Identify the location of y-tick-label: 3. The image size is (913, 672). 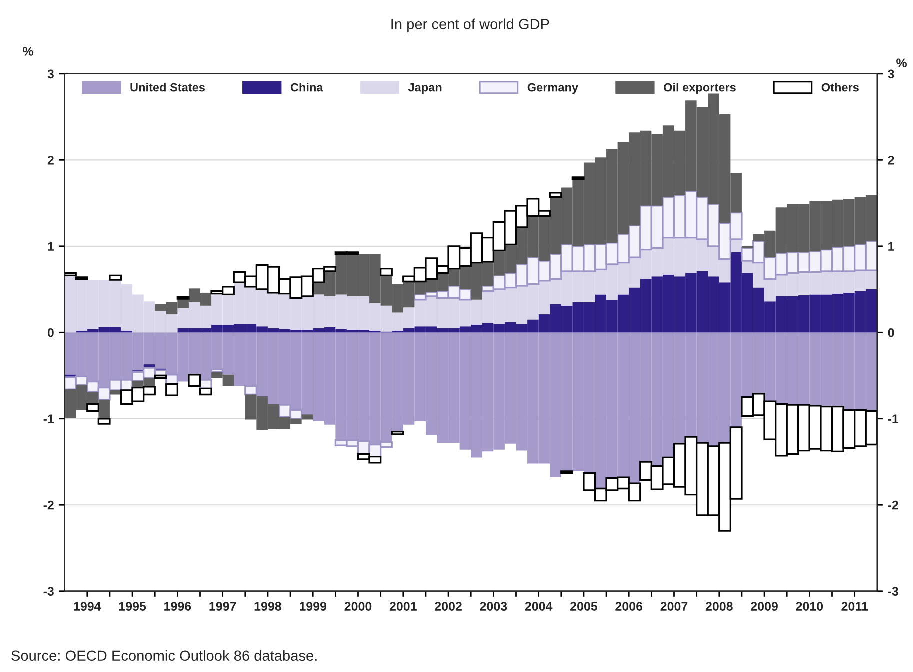
(51, 74).